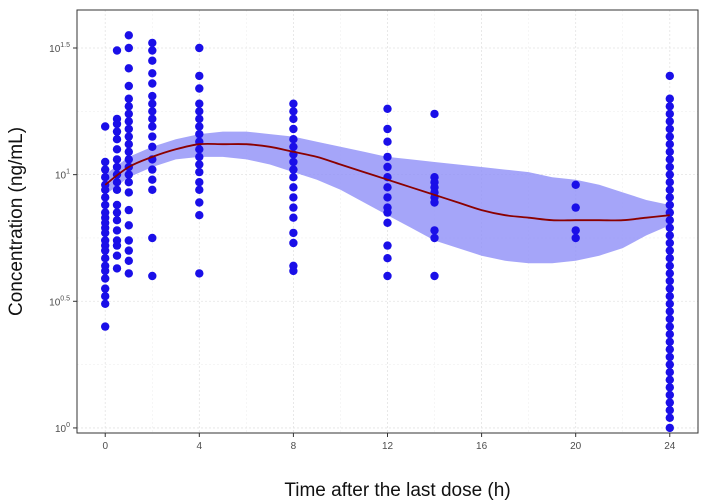 The image size is (706, 503). What do you see at coordinates (105, 446) in the screenshot?
I see `x-tick-label: 0` at bounding box center [105, 446].